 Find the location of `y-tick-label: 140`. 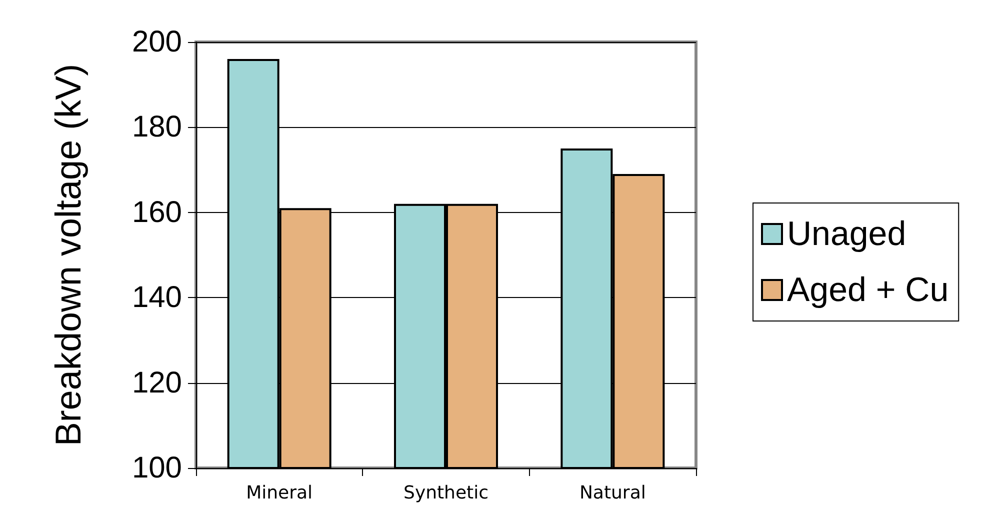

y-tick-label: 140 is located at coordinates (157, 297).